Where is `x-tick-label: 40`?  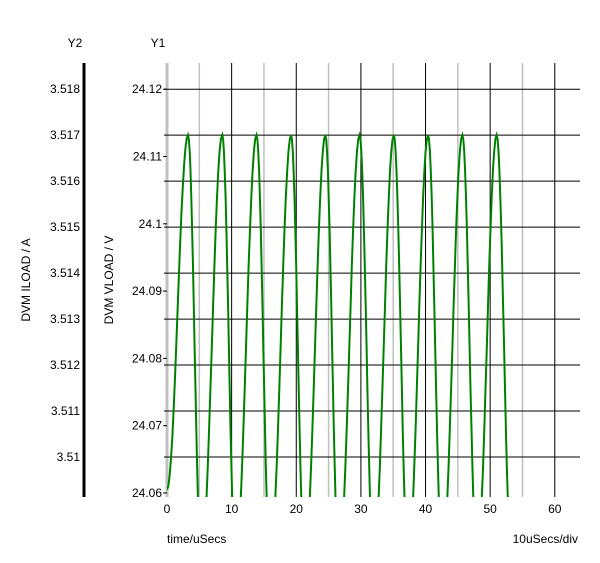
x-tick-label: 40 is located at coordinates (426, 509).